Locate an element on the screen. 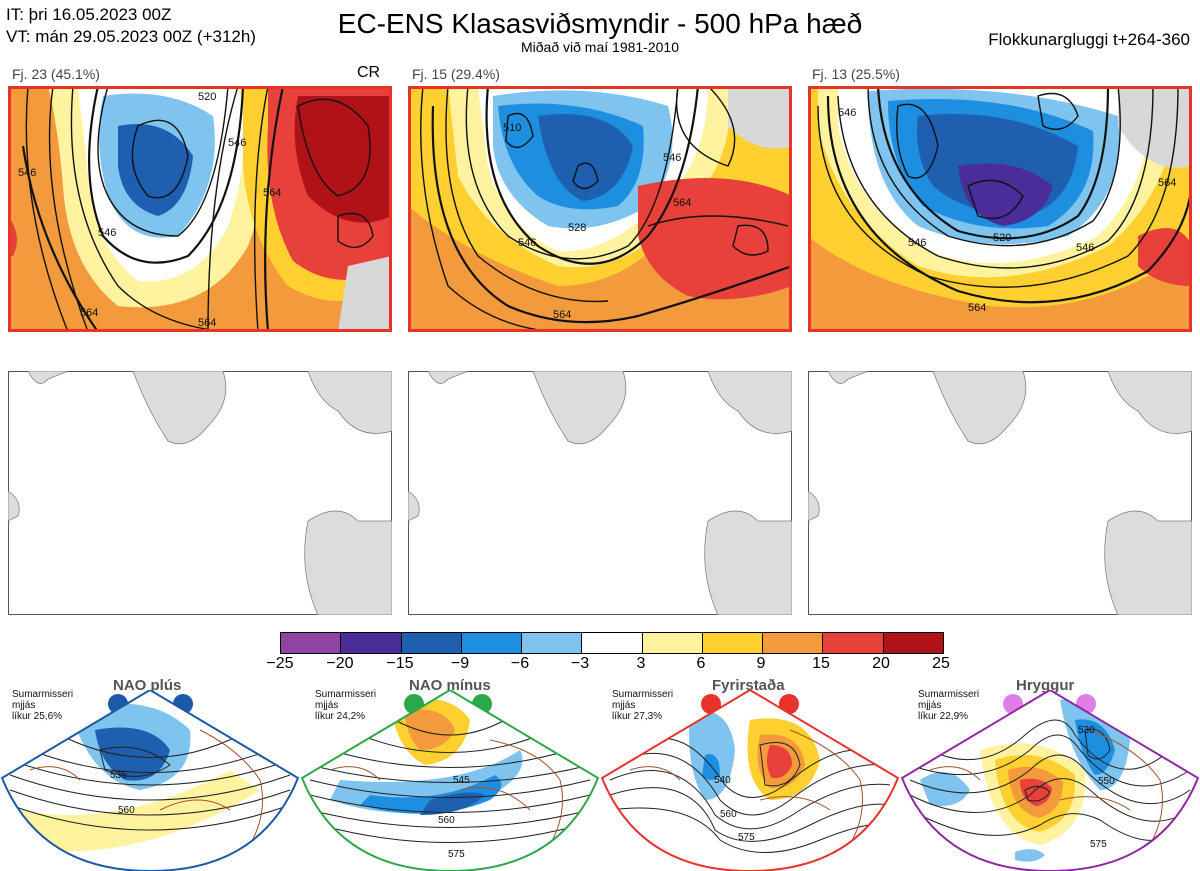 This screenshot has height=871, width=1200. colorbar-tick: −25 is located at coordinates (280, 663).